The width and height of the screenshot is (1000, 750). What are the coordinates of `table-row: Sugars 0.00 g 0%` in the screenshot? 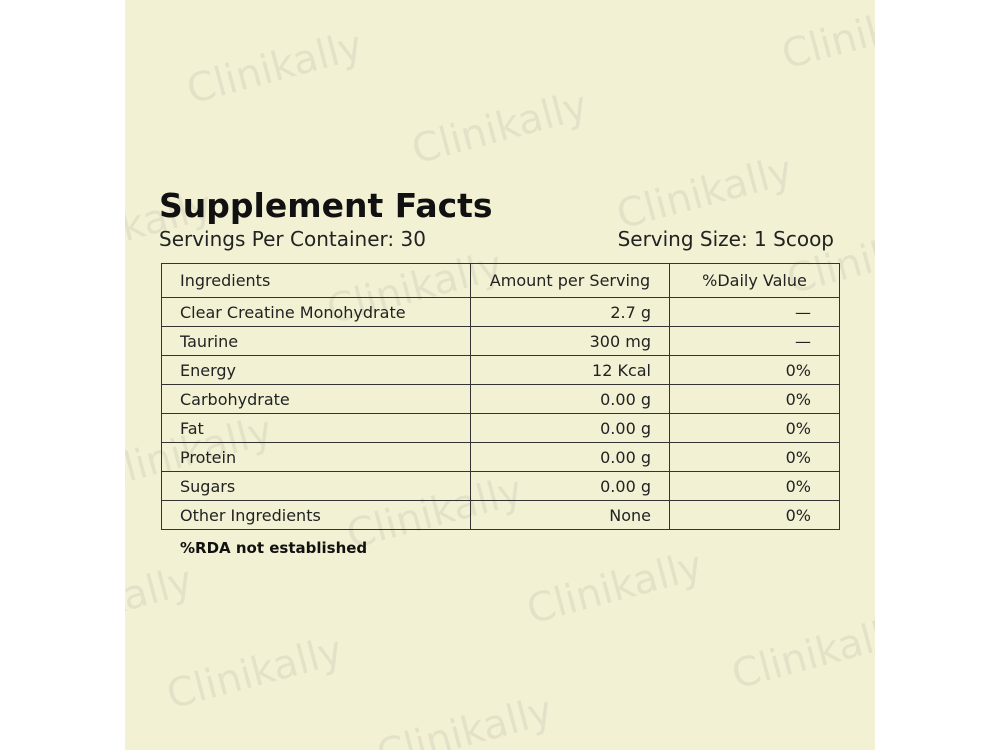 It's located at (500, 486).